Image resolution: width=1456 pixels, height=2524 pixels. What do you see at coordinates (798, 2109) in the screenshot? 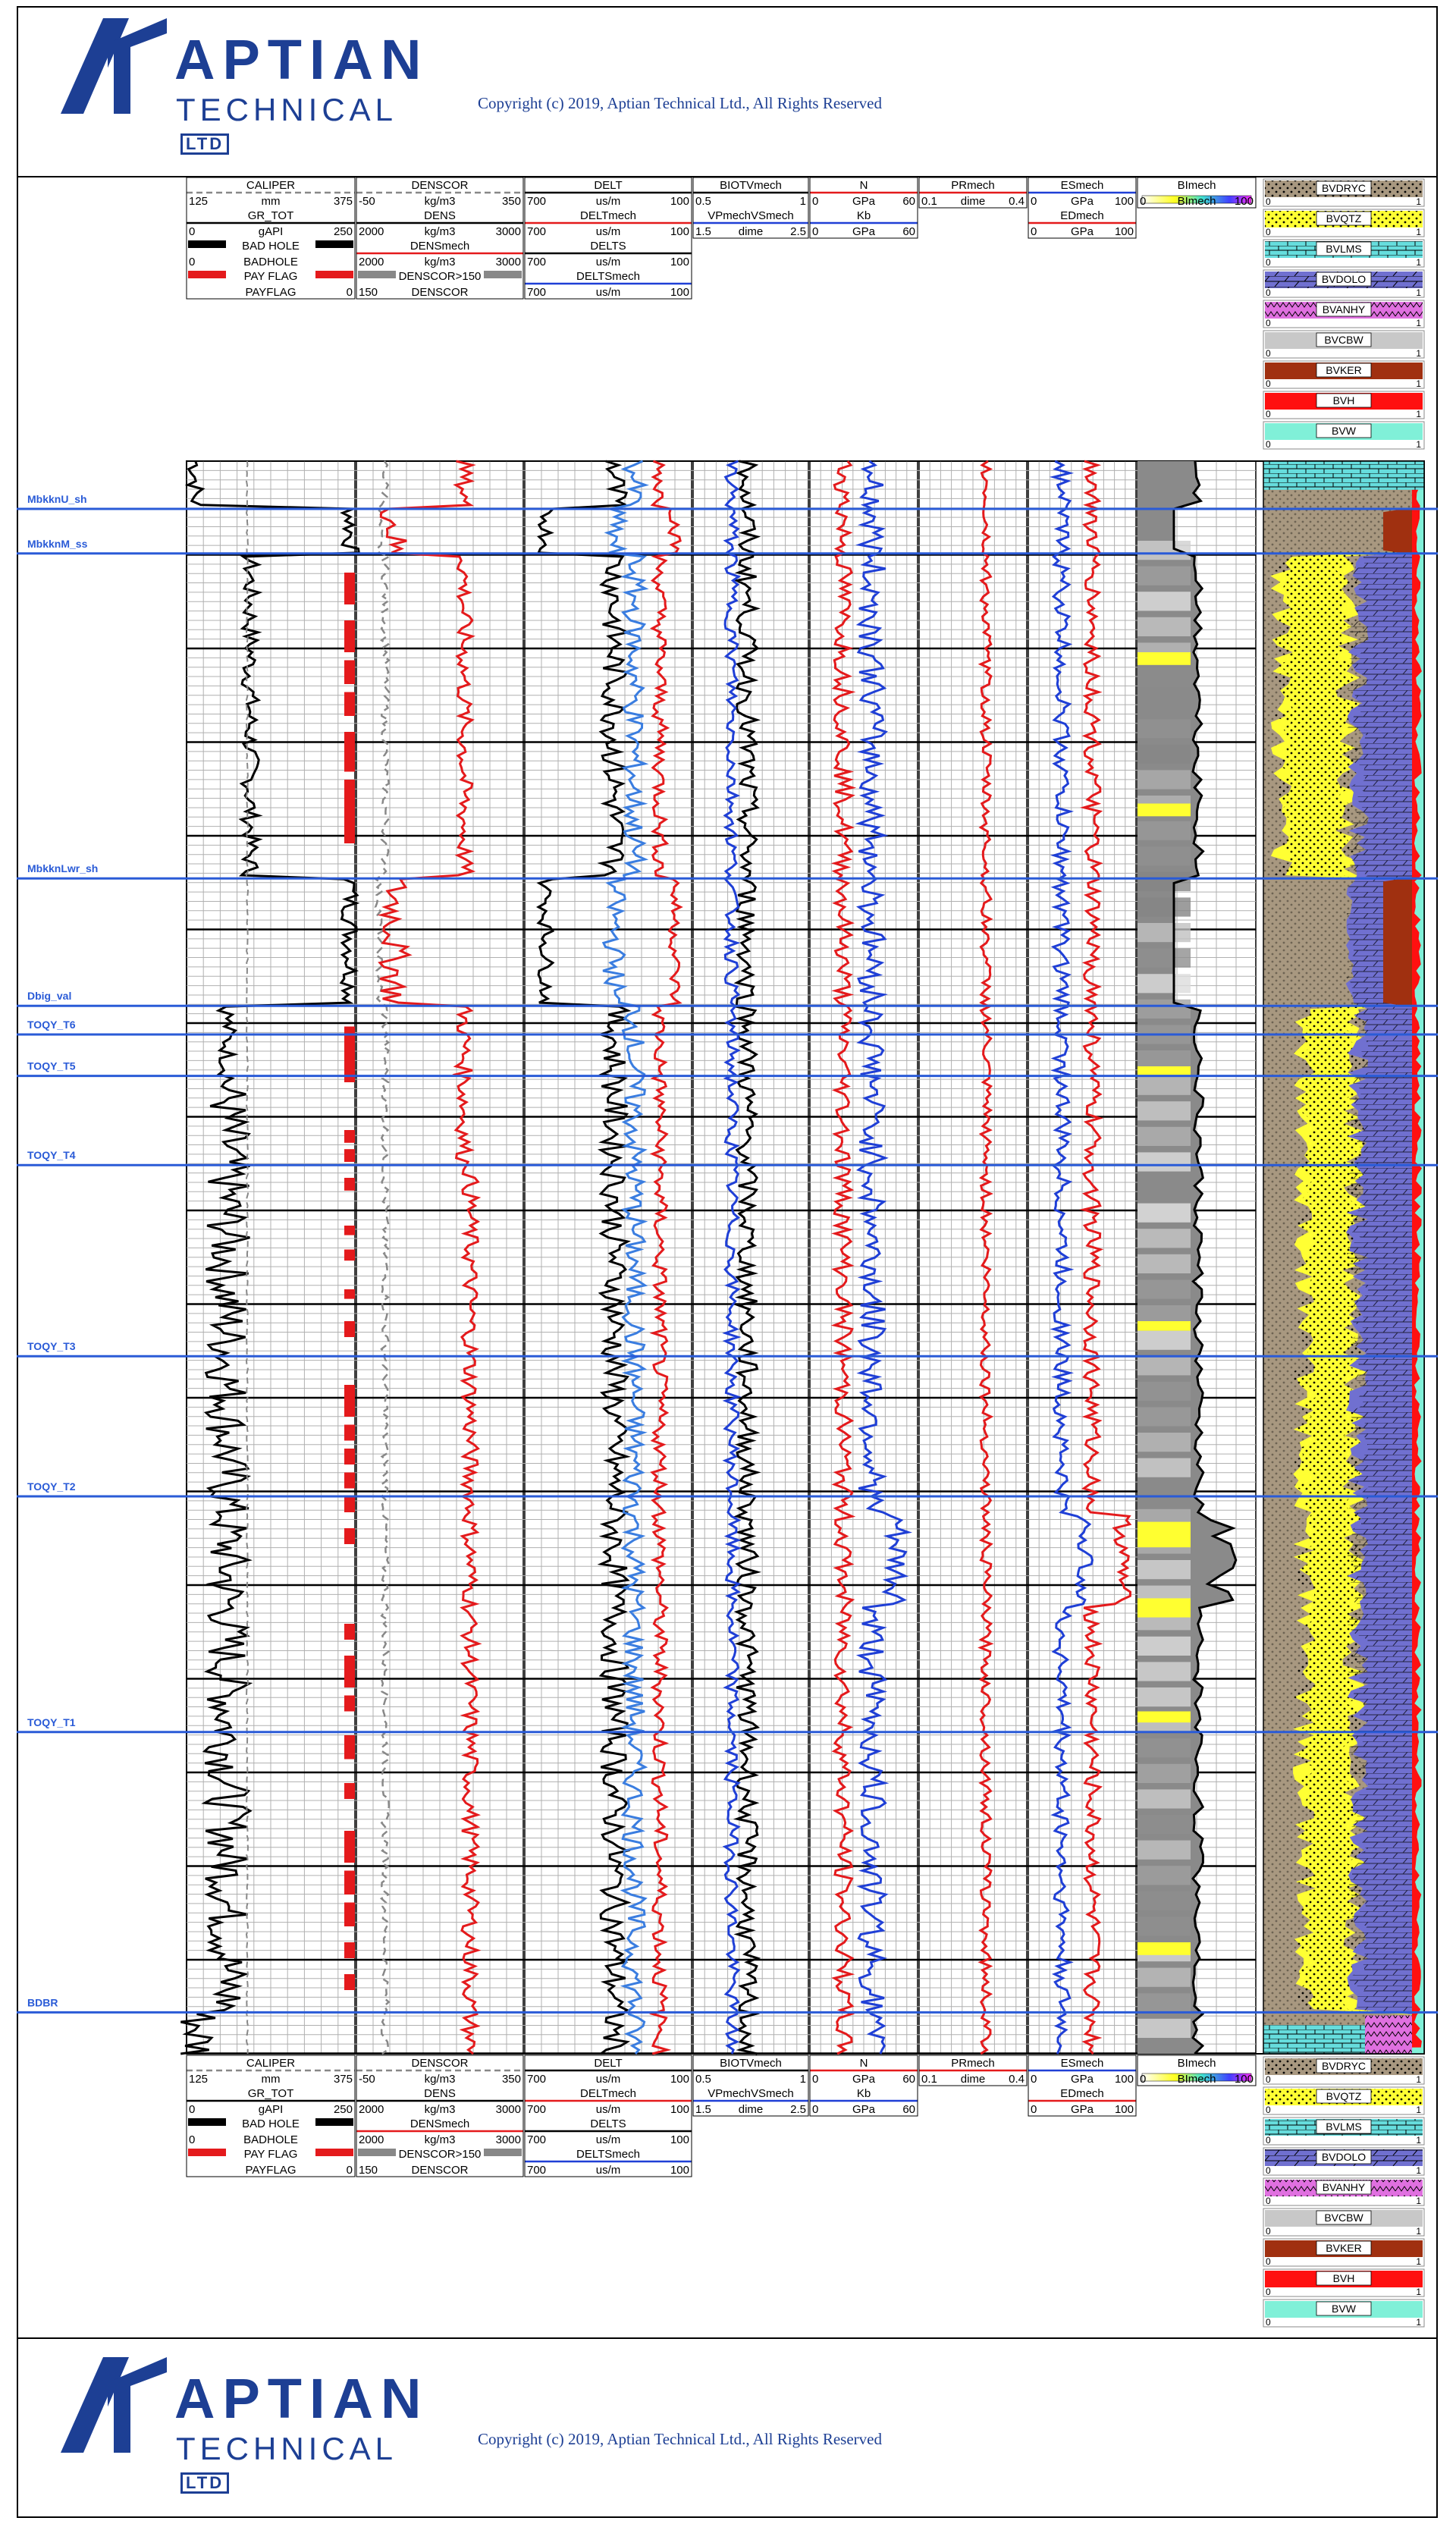
I see `header-curve-max: 2.5` at bounding box center [798, 2109].